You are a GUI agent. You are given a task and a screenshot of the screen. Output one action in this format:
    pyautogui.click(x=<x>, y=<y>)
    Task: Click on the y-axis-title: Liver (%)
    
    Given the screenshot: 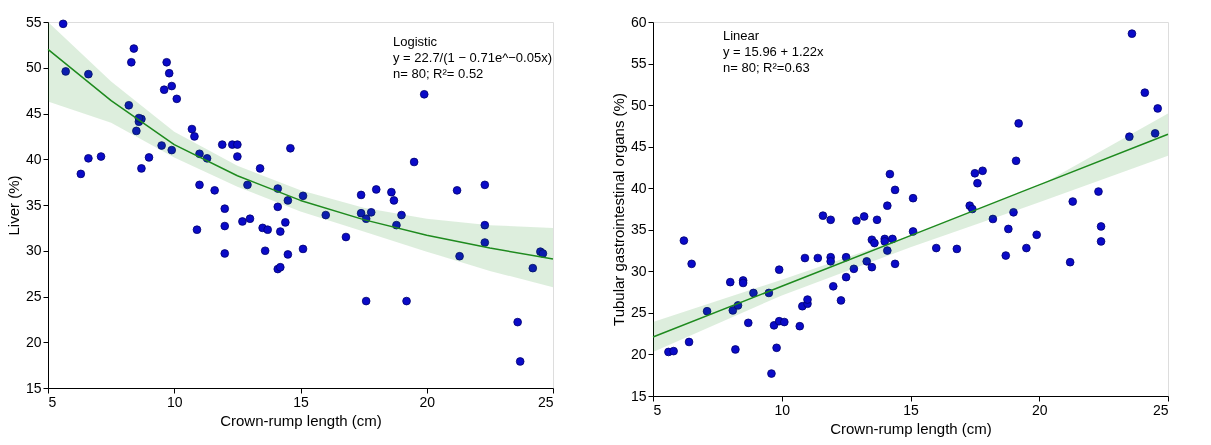 What is the action you would take?
    pyautogui.click(x=13, y=205)
    